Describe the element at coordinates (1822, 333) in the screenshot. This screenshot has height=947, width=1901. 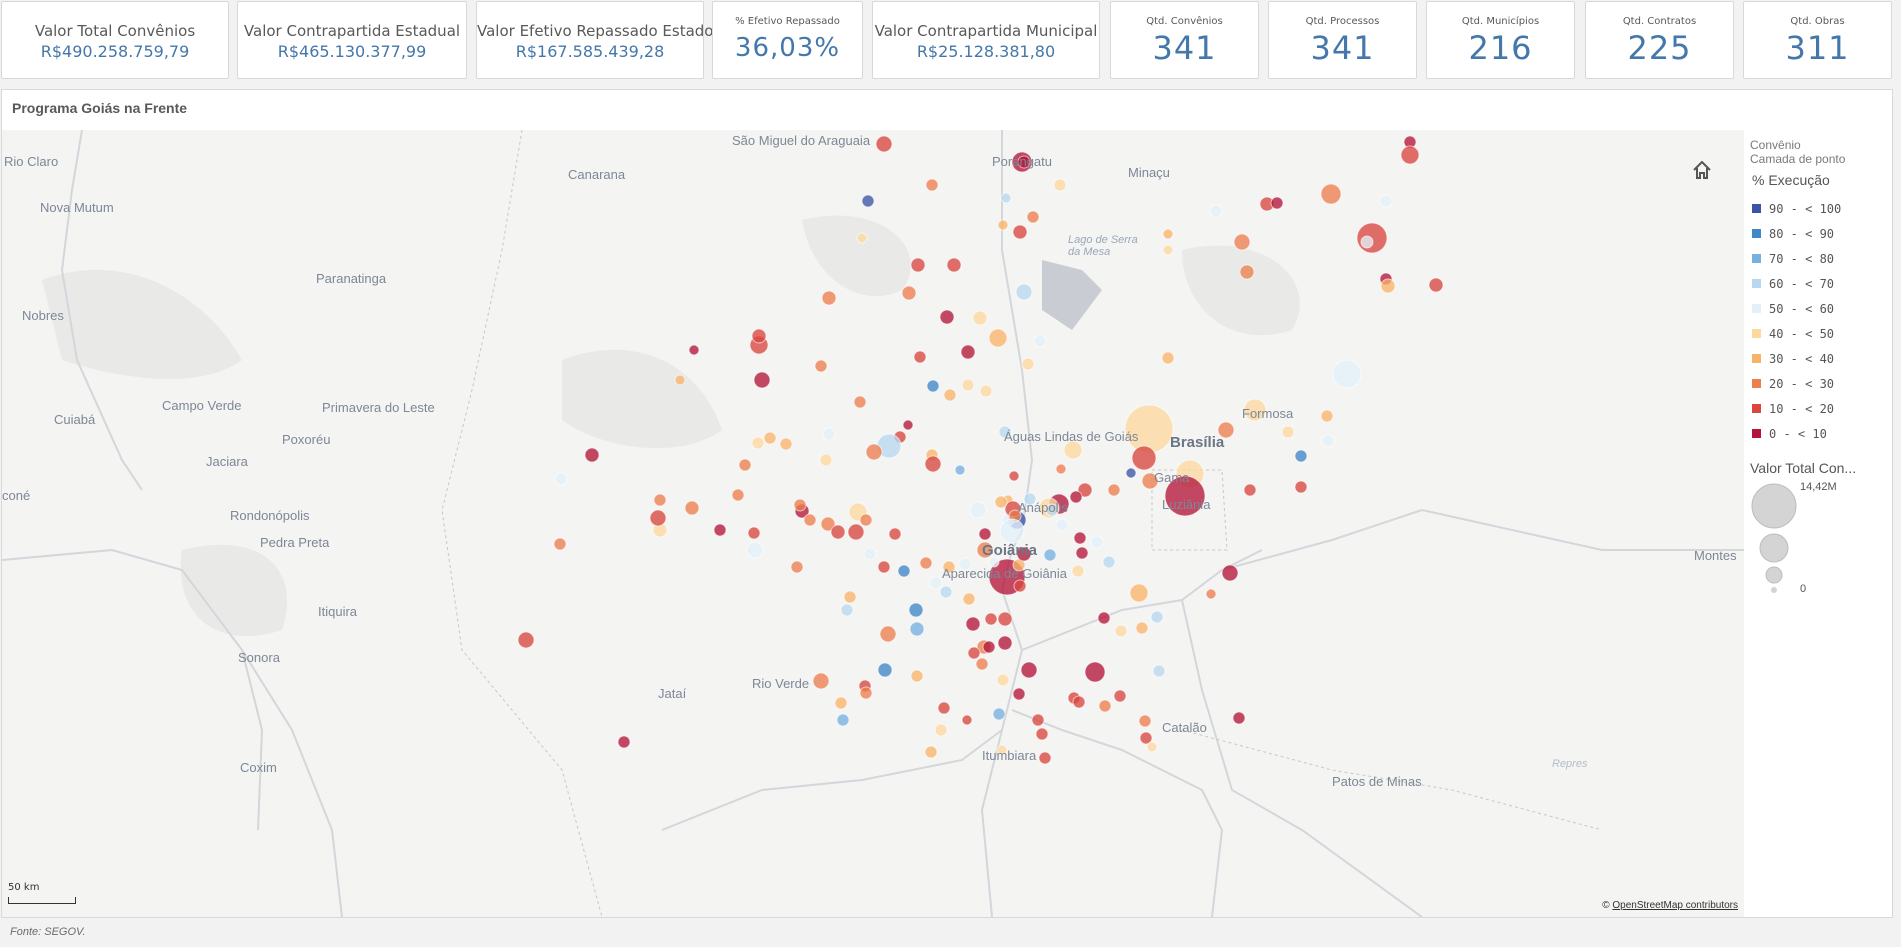
I see `legend-color-item: 40 - < 50` at that location.